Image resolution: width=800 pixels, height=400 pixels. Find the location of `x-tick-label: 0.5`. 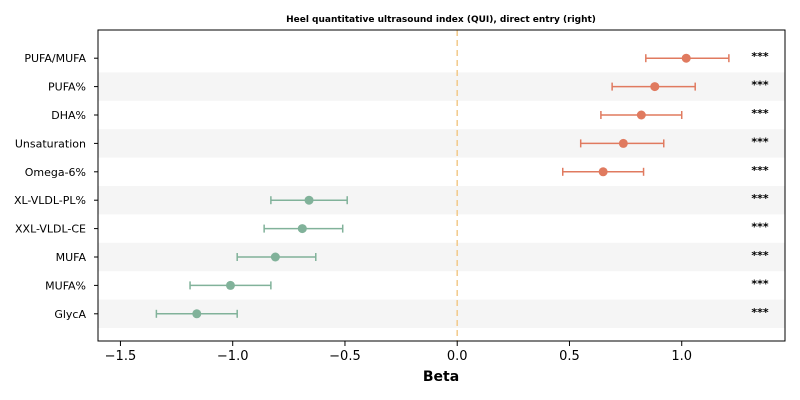

x-tick-label: 0.5 is located at coordinates (569, 356).